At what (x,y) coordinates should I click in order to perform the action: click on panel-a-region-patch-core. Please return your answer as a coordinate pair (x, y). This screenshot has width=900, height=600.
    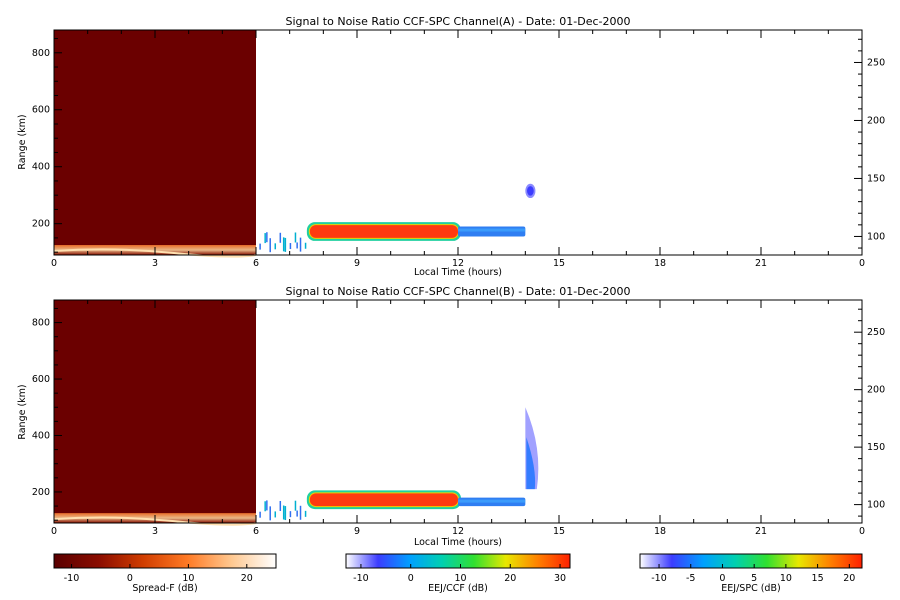
    Looking at the image, I should click on (530, 191).